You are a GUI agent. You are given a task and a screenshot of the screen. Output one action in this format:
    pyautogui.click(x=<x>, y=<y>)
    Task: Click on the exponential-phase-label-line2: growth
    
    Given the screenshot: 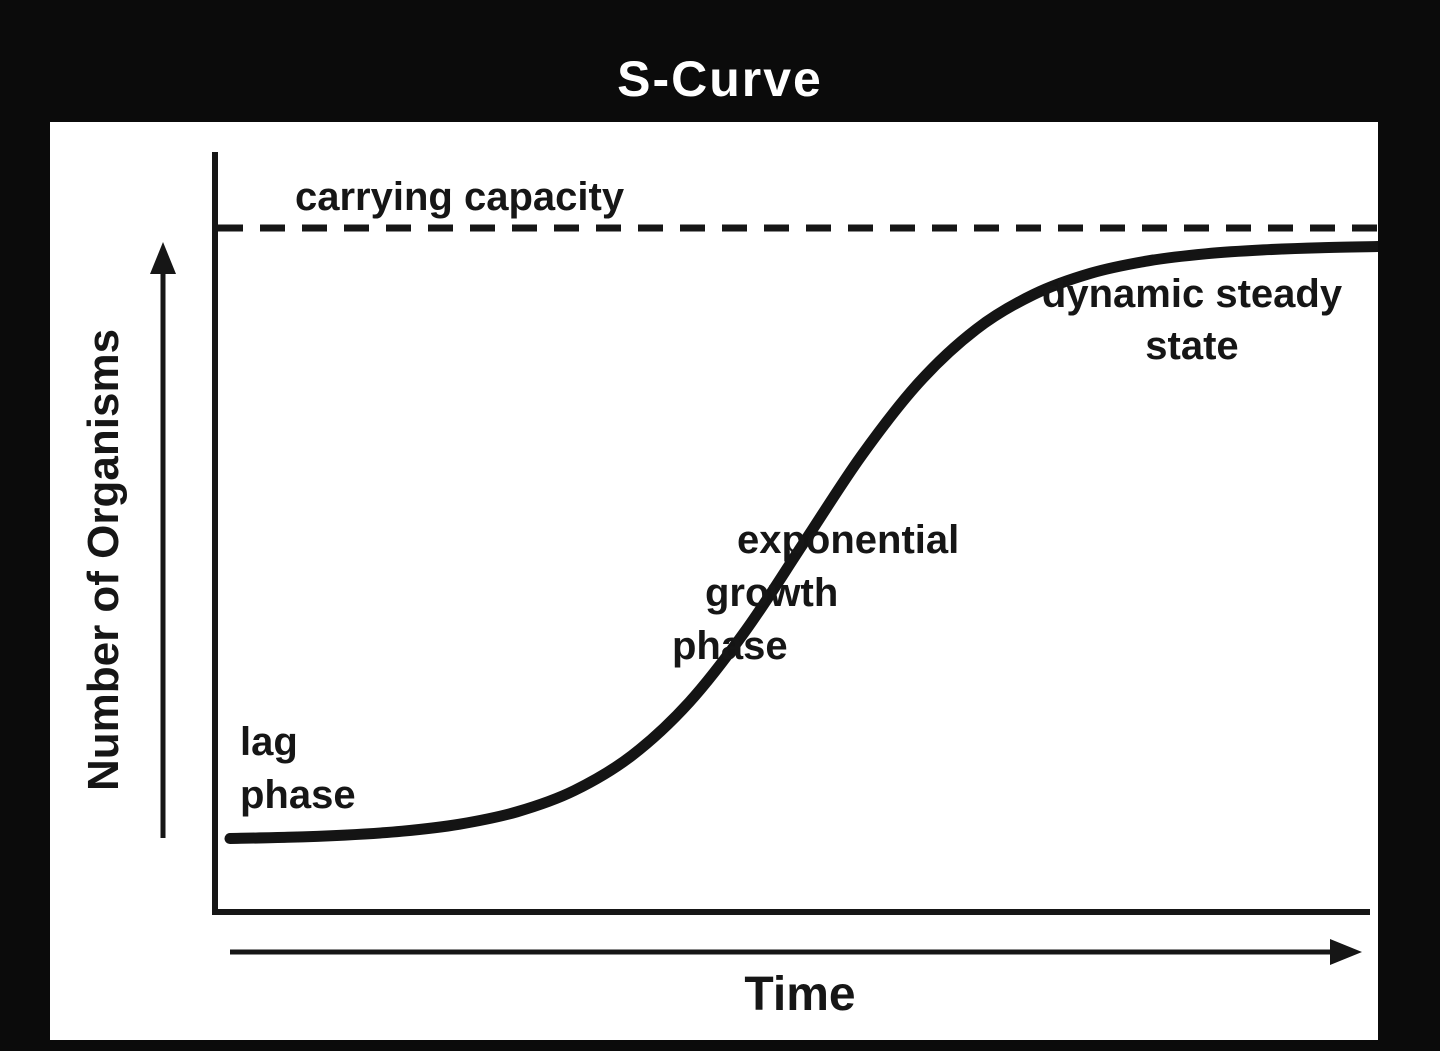 What is the action you would take?
    pyautogui.click(x=771, y=593)
    